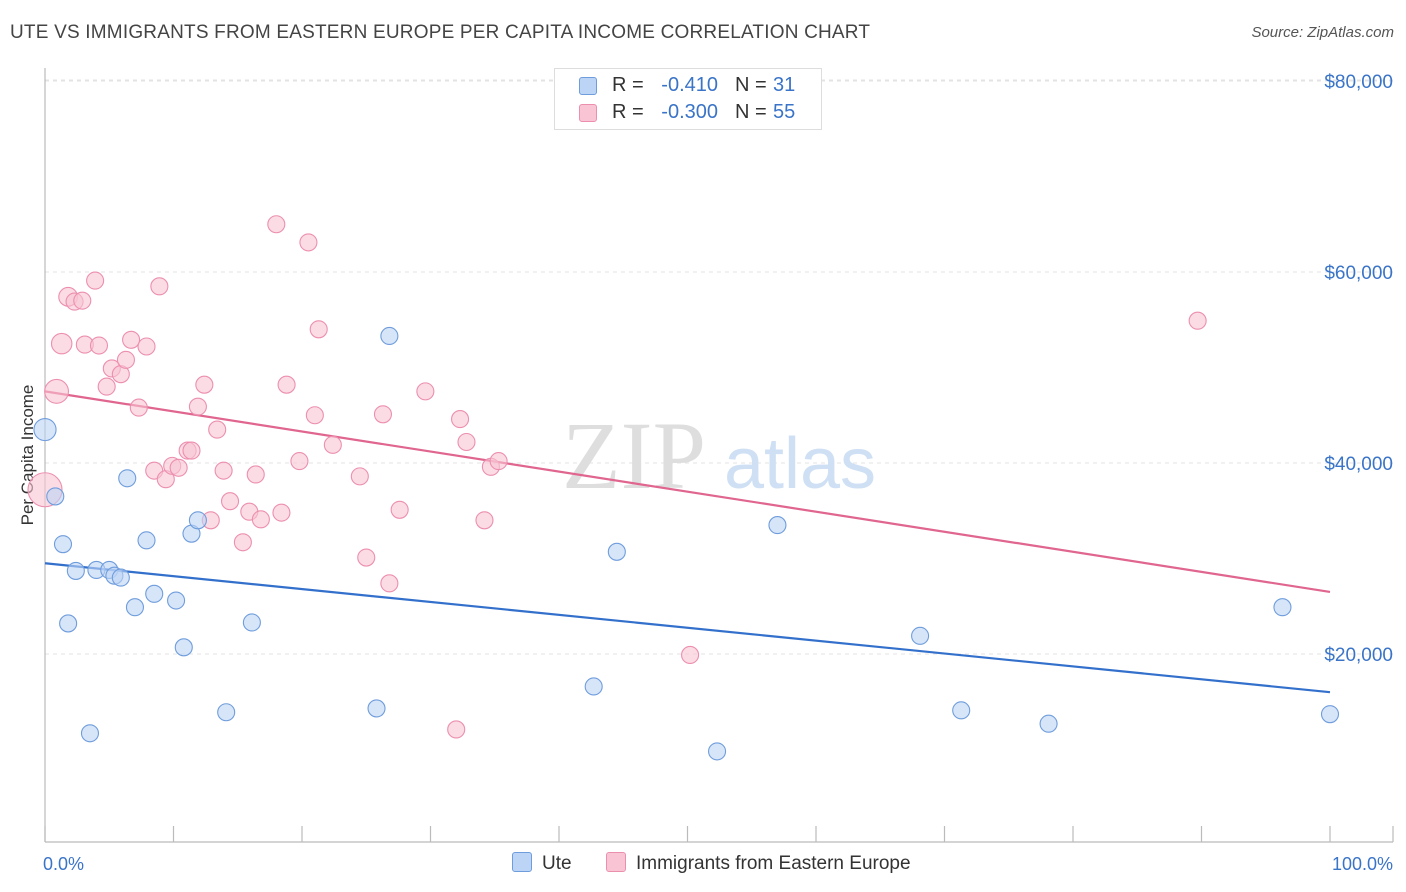 Image resolution: width=1406 pixels, height=892 pixels. What do you see at coordinates (784, 112) in the screenshot?
I see `n-value: 55` at bounding box center [784, 112].